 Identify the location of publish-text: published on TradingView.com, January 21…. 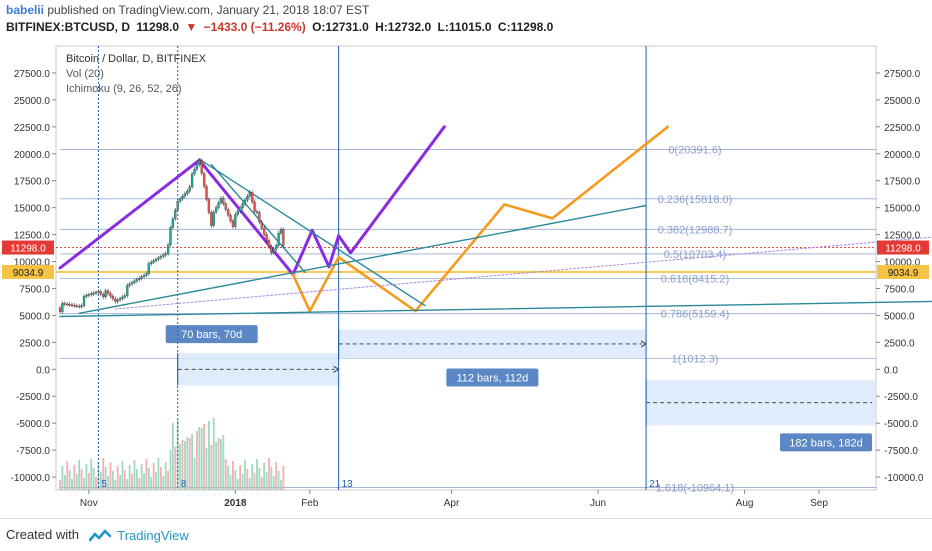
(208, 10).